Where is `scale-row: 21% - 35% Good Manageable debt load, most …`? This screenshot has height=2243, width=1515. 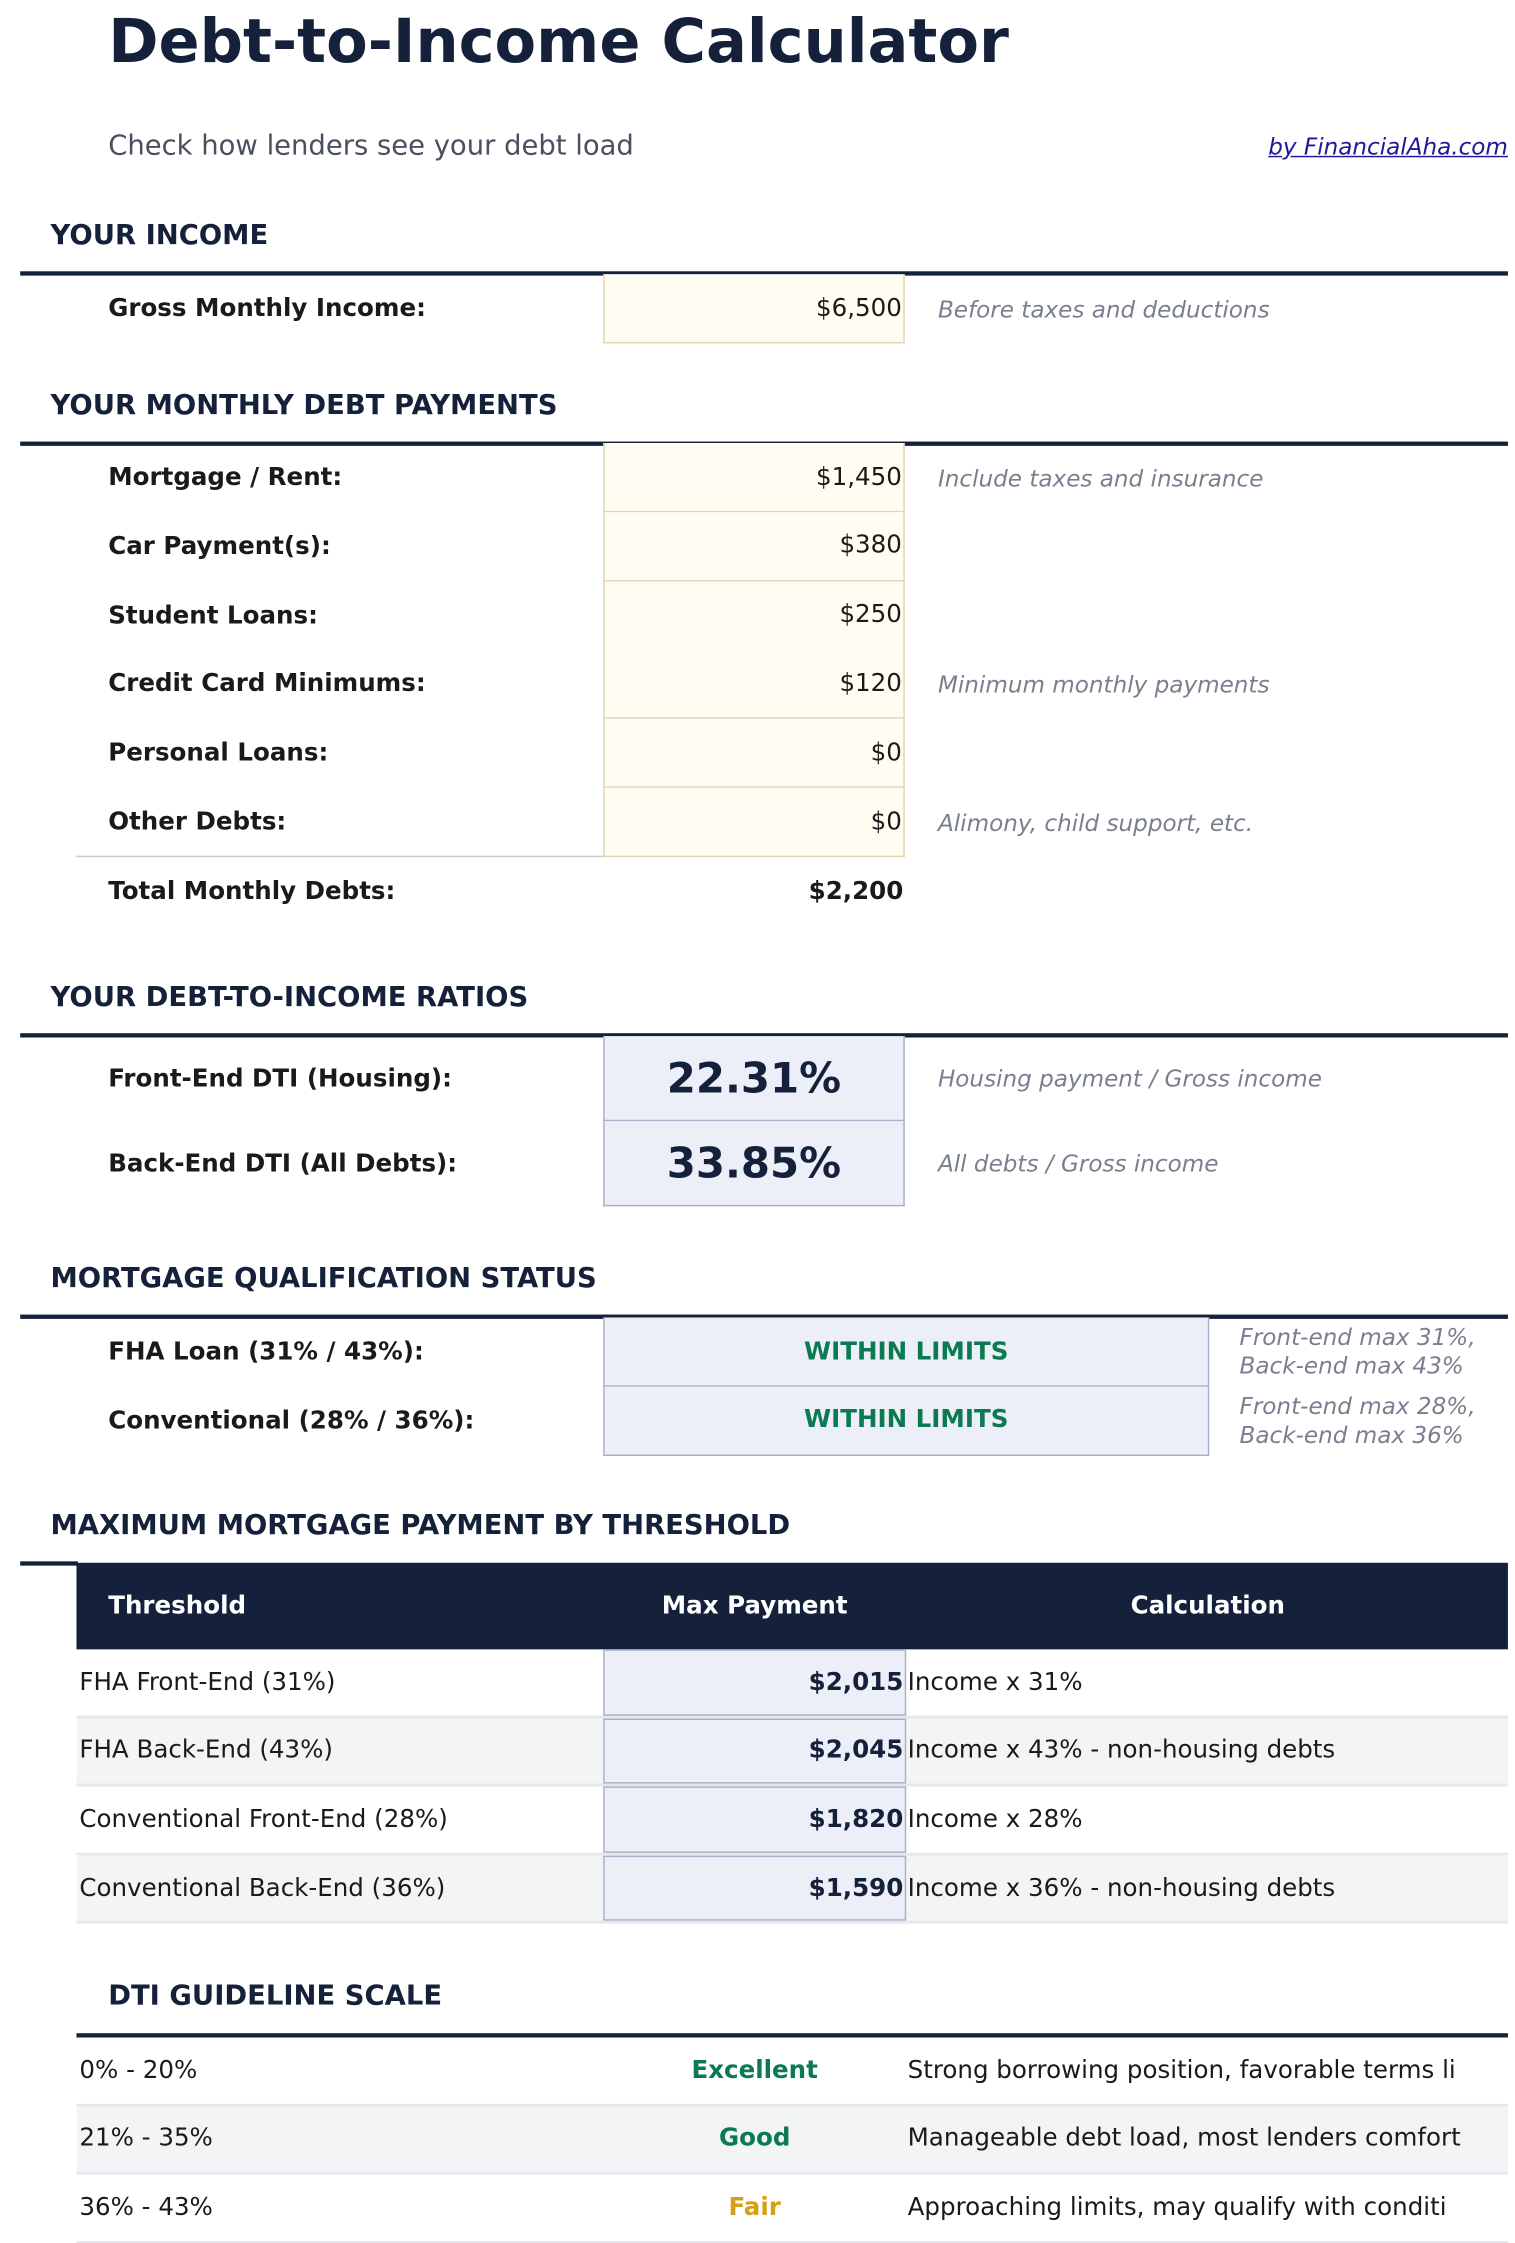
scale-row: 21% - 35% Good Manageable debt load, most … is located at coordinates (792, 2140).